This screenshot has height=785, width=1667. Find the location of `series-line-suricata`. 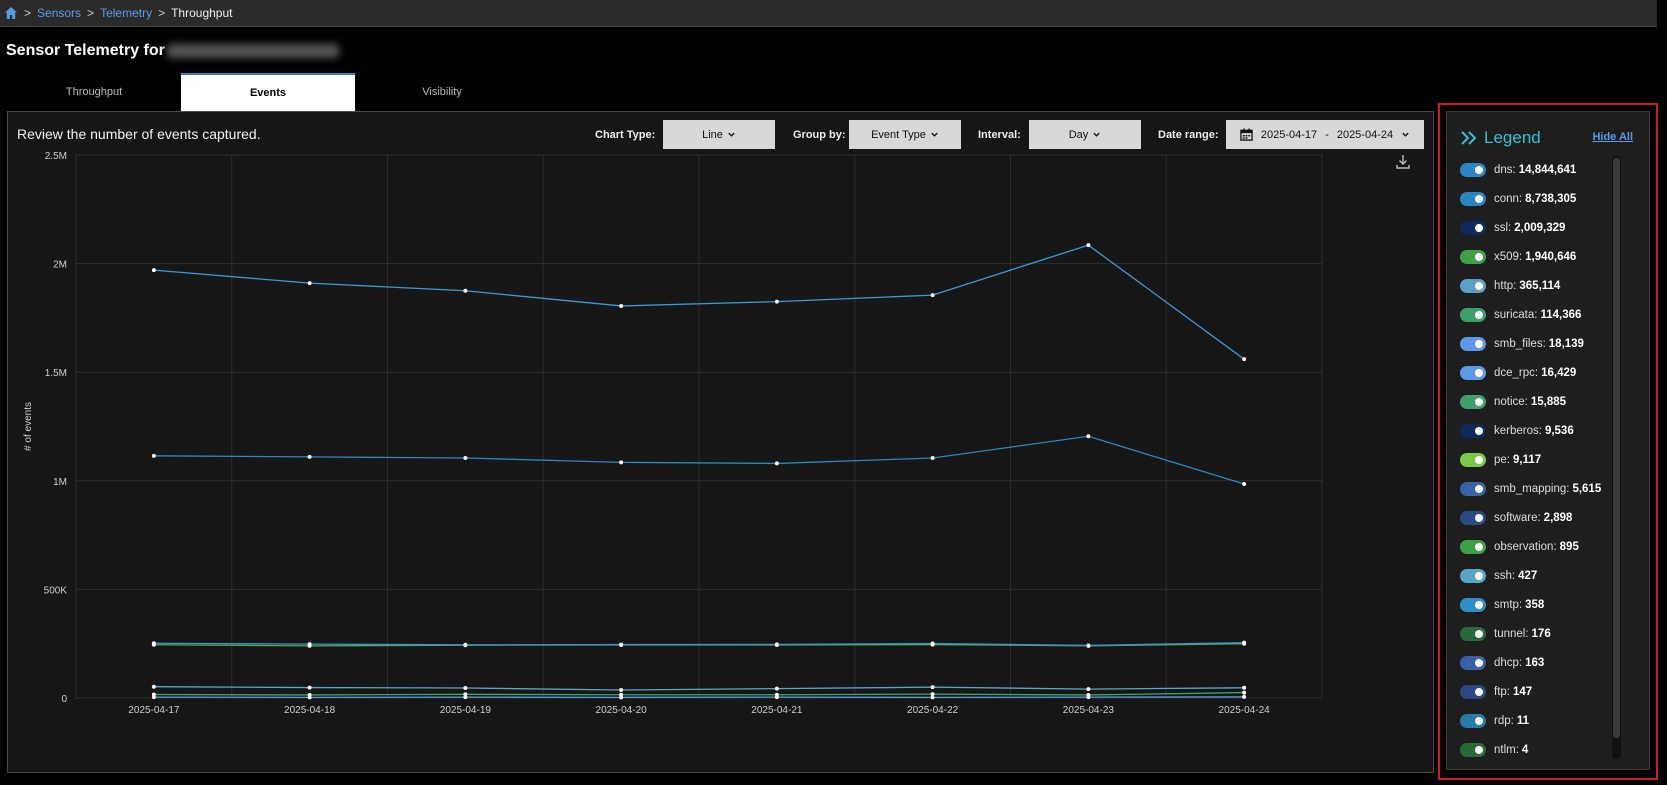

series-line-suricata is located at coordinates (699, 693).